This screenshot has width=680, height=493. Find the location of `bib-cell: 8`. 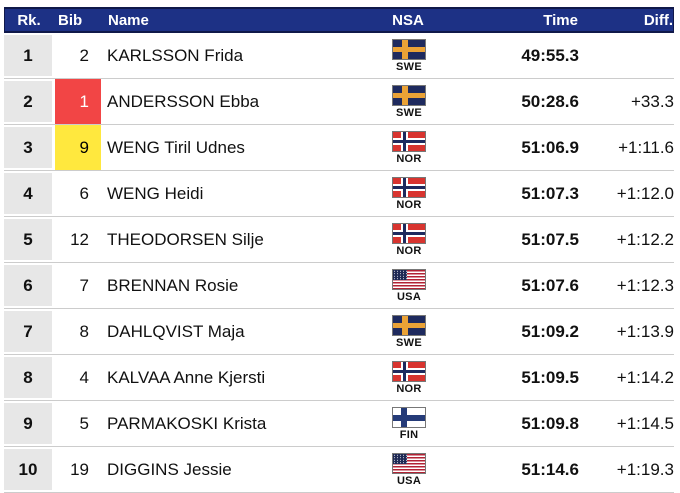

bib-cell: 8 is located at coordinates (84, 331).